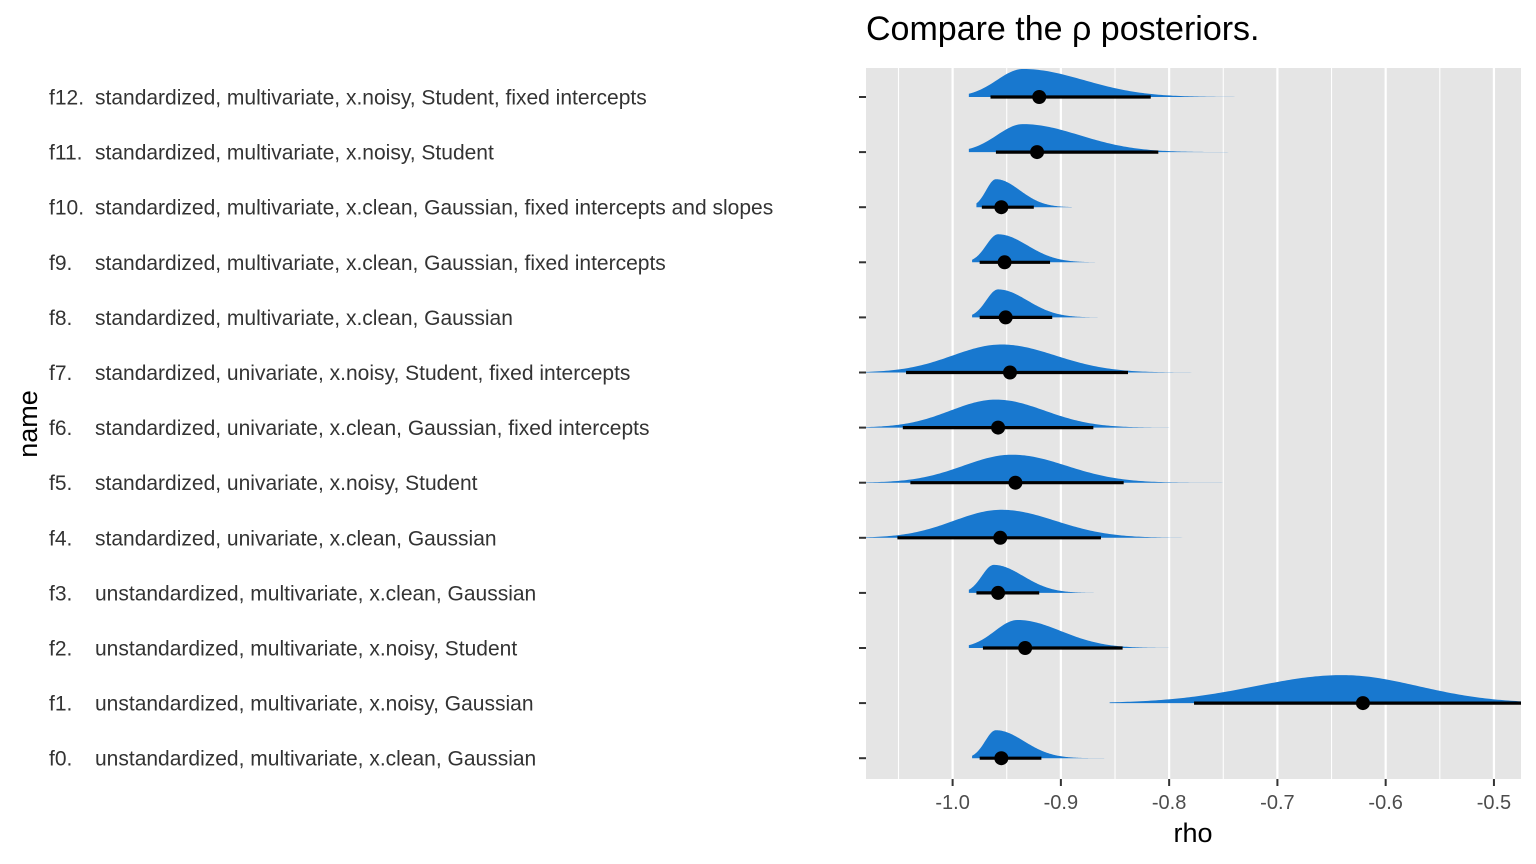 The width and height of the screenshot is (1536, 864). Describe the element at coordinates (1015, 482) in the screenshot. I see `point-f5` at that location.